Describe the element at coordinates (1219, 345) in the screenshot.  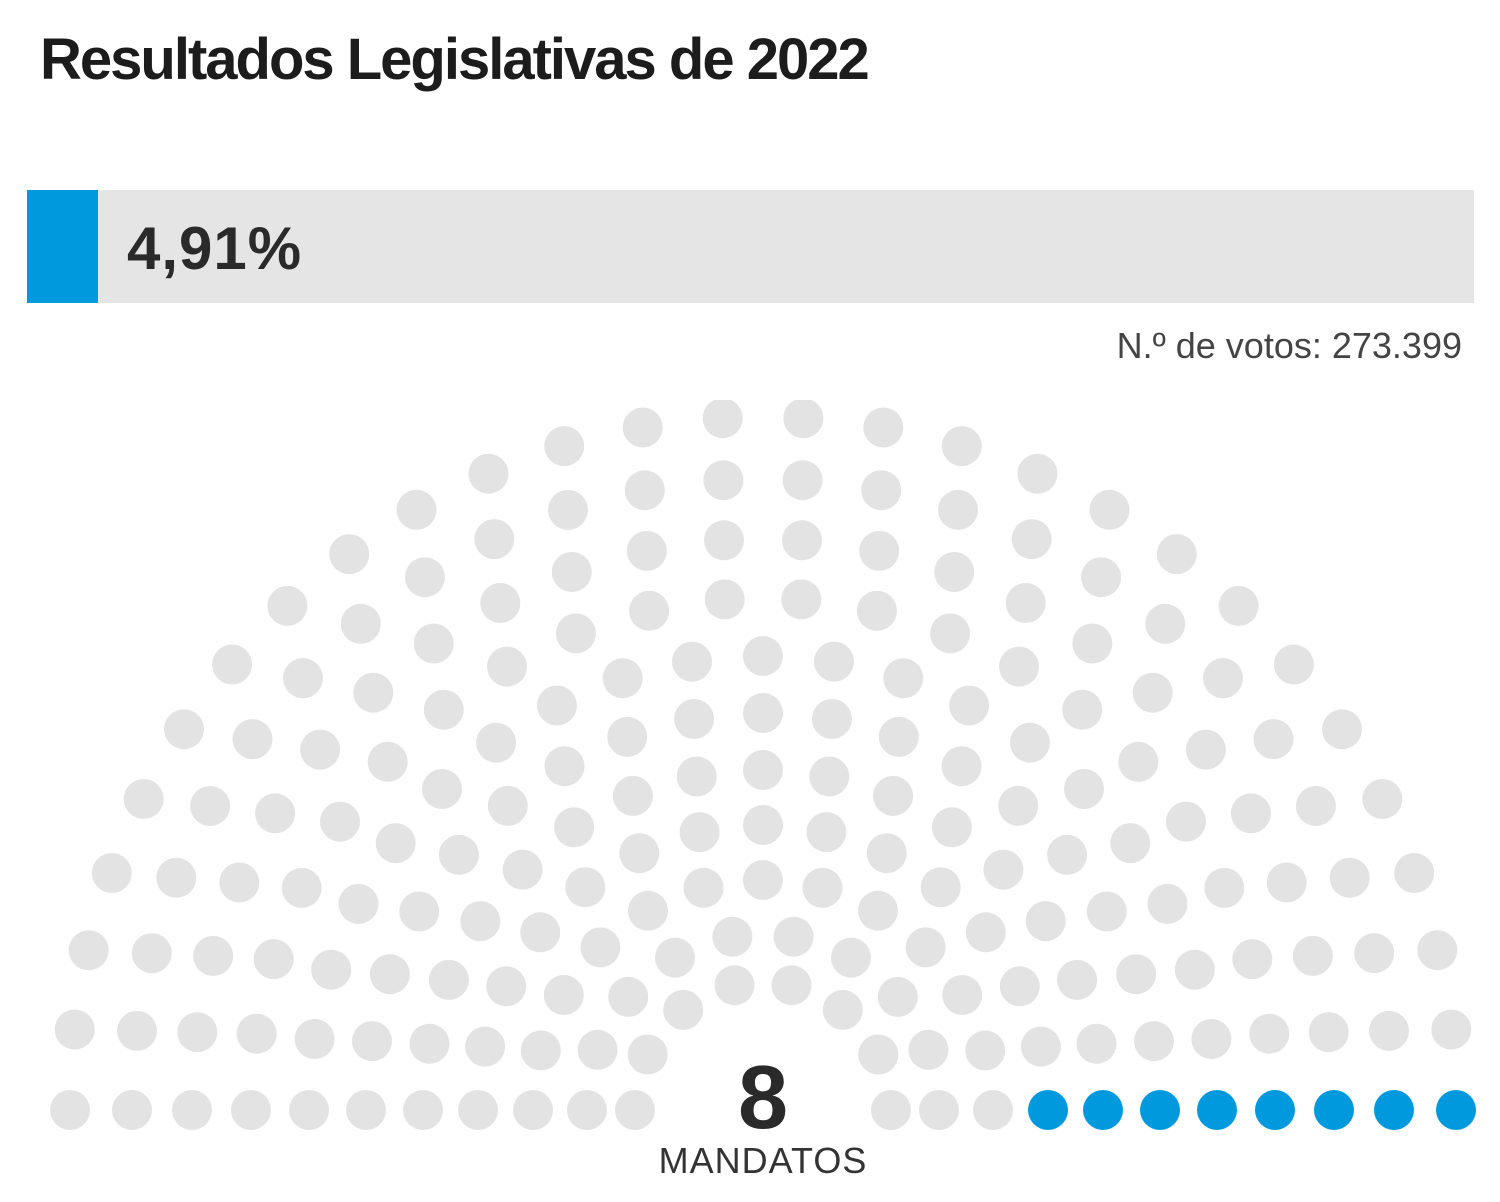
I see `votes-label: N.º de votos:` at that location.